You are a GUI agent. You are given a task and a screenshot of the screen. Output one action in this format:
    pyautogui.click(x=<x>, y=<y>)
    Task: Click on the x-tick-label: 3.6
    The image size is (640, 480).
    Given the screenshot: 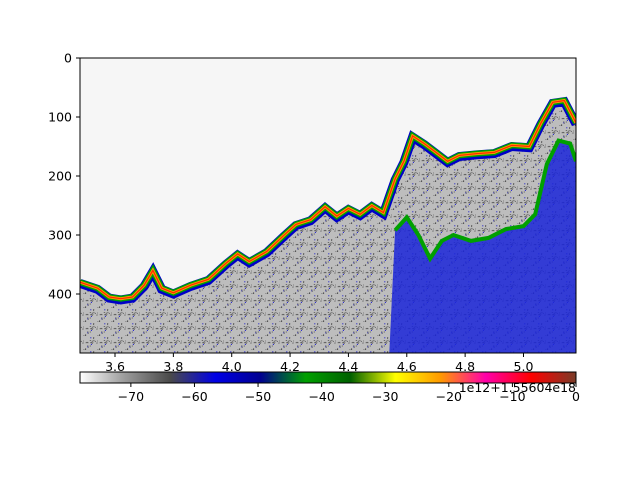 What is the action you would take?
    pyautogui.click(x=115, y=366)
    